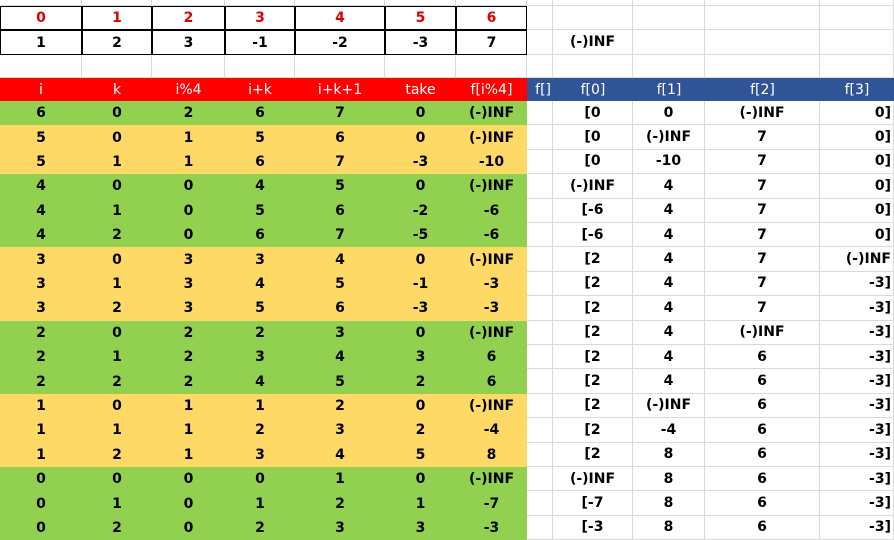 The width and height of the screenshot is (894, 540). Describe the element at coordinates (41, 42) in the screenshot. I see `value-cell: 1` at that location.